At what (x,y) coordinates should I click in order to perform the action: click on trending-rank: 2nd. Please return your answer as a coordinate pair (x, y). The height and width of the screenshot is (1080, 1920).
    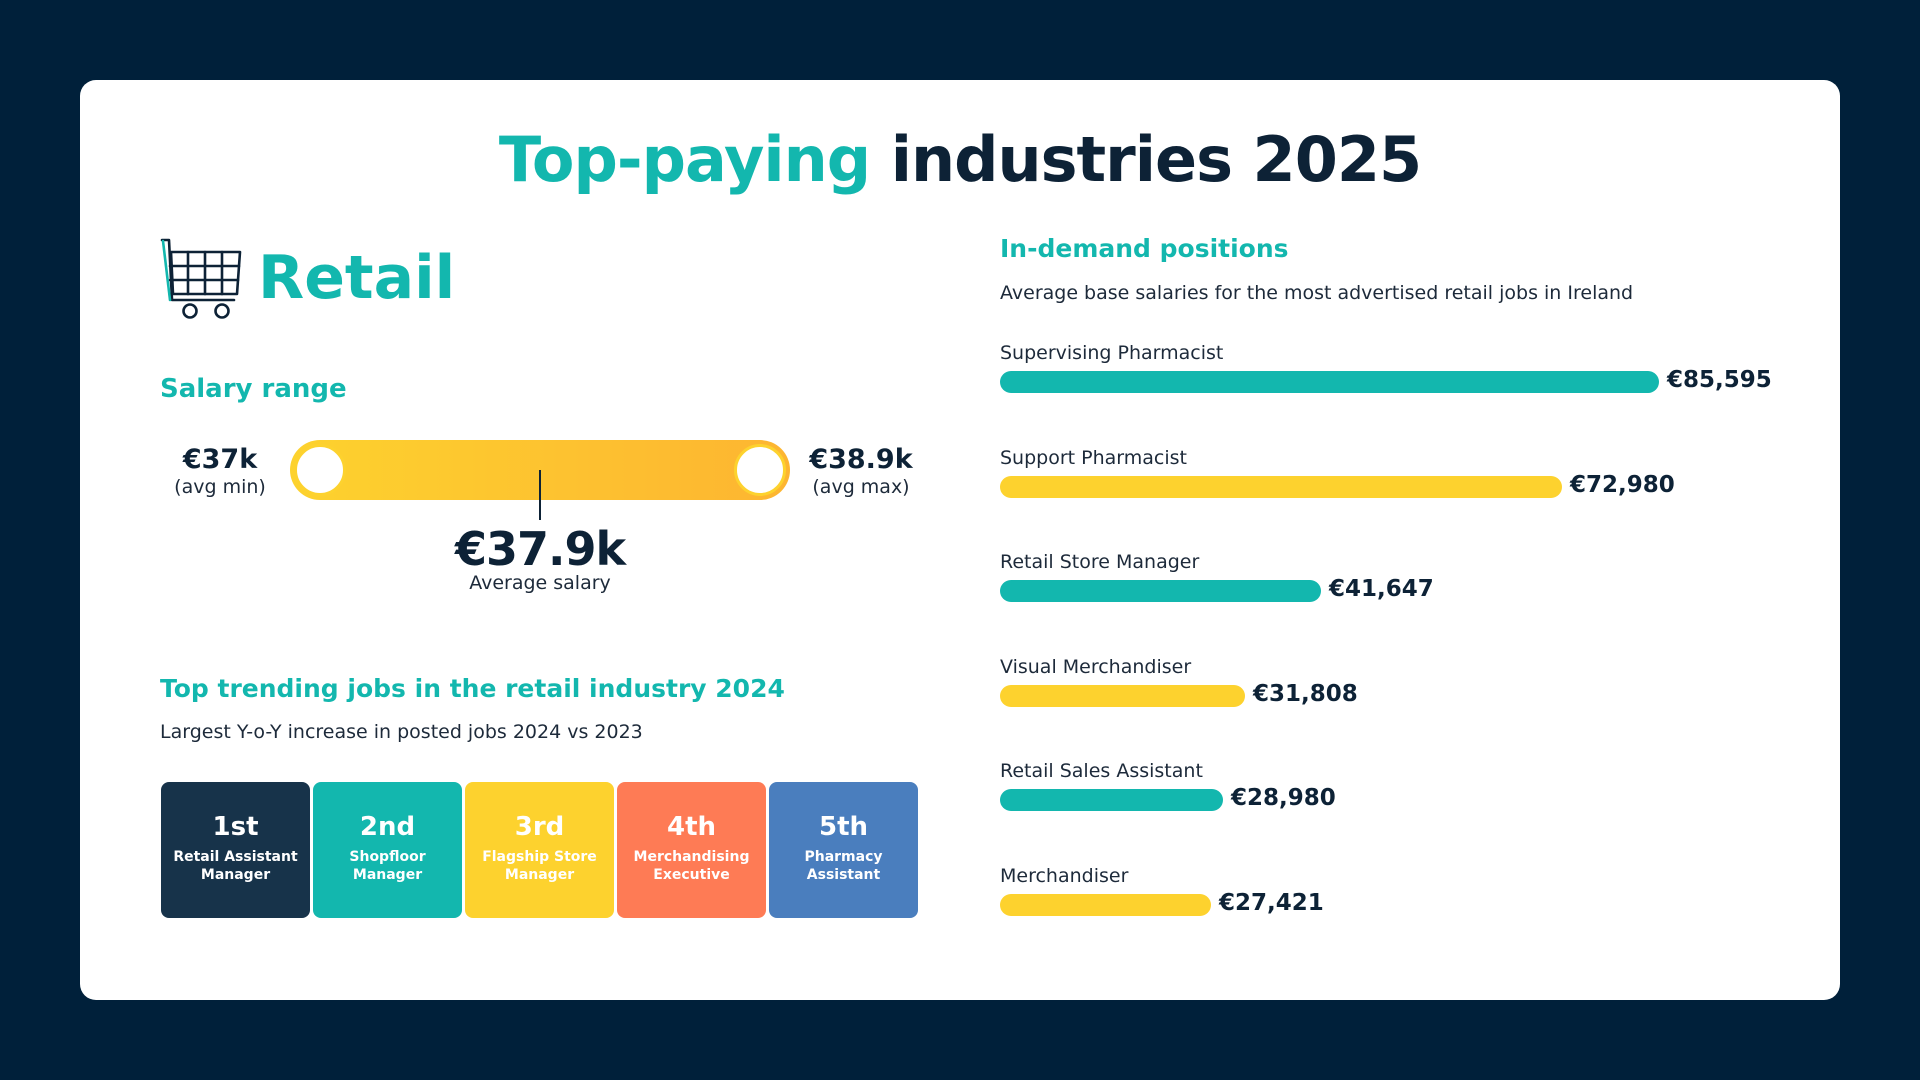
    Looking at the image, I should click on (387, 827).